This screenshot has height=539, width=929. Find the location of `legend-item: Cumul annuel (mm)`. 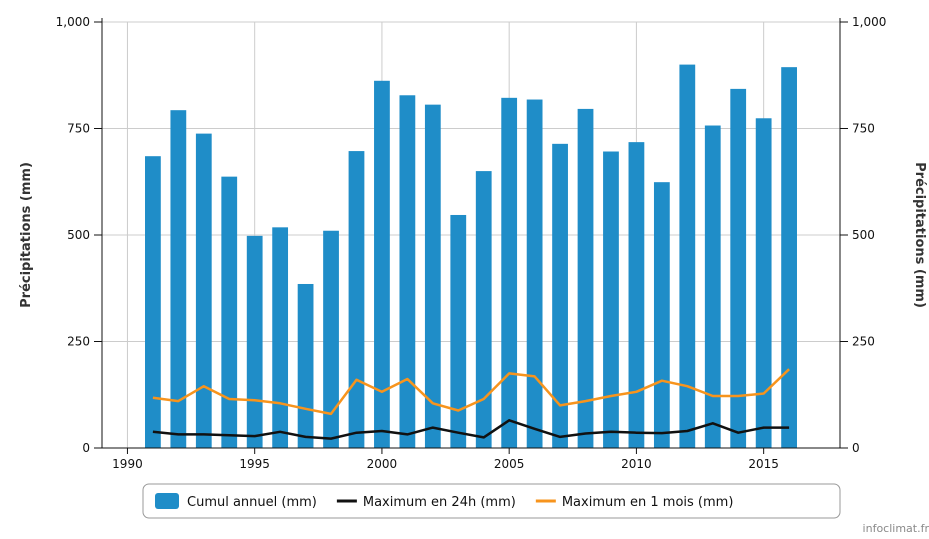

legend-item: Cumul annuel (mm) is located at coordinates (236, 501).